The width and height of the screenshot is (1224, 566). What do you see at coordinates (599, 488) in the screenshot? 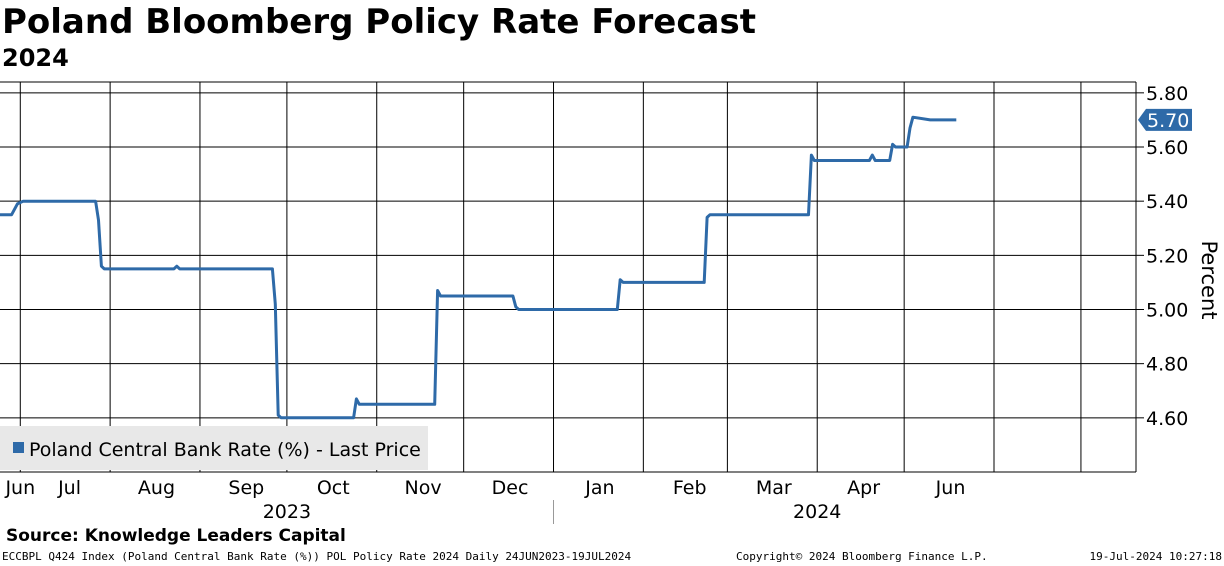
I see `x-tick-label: Jan` at bounding box center [599, 488].